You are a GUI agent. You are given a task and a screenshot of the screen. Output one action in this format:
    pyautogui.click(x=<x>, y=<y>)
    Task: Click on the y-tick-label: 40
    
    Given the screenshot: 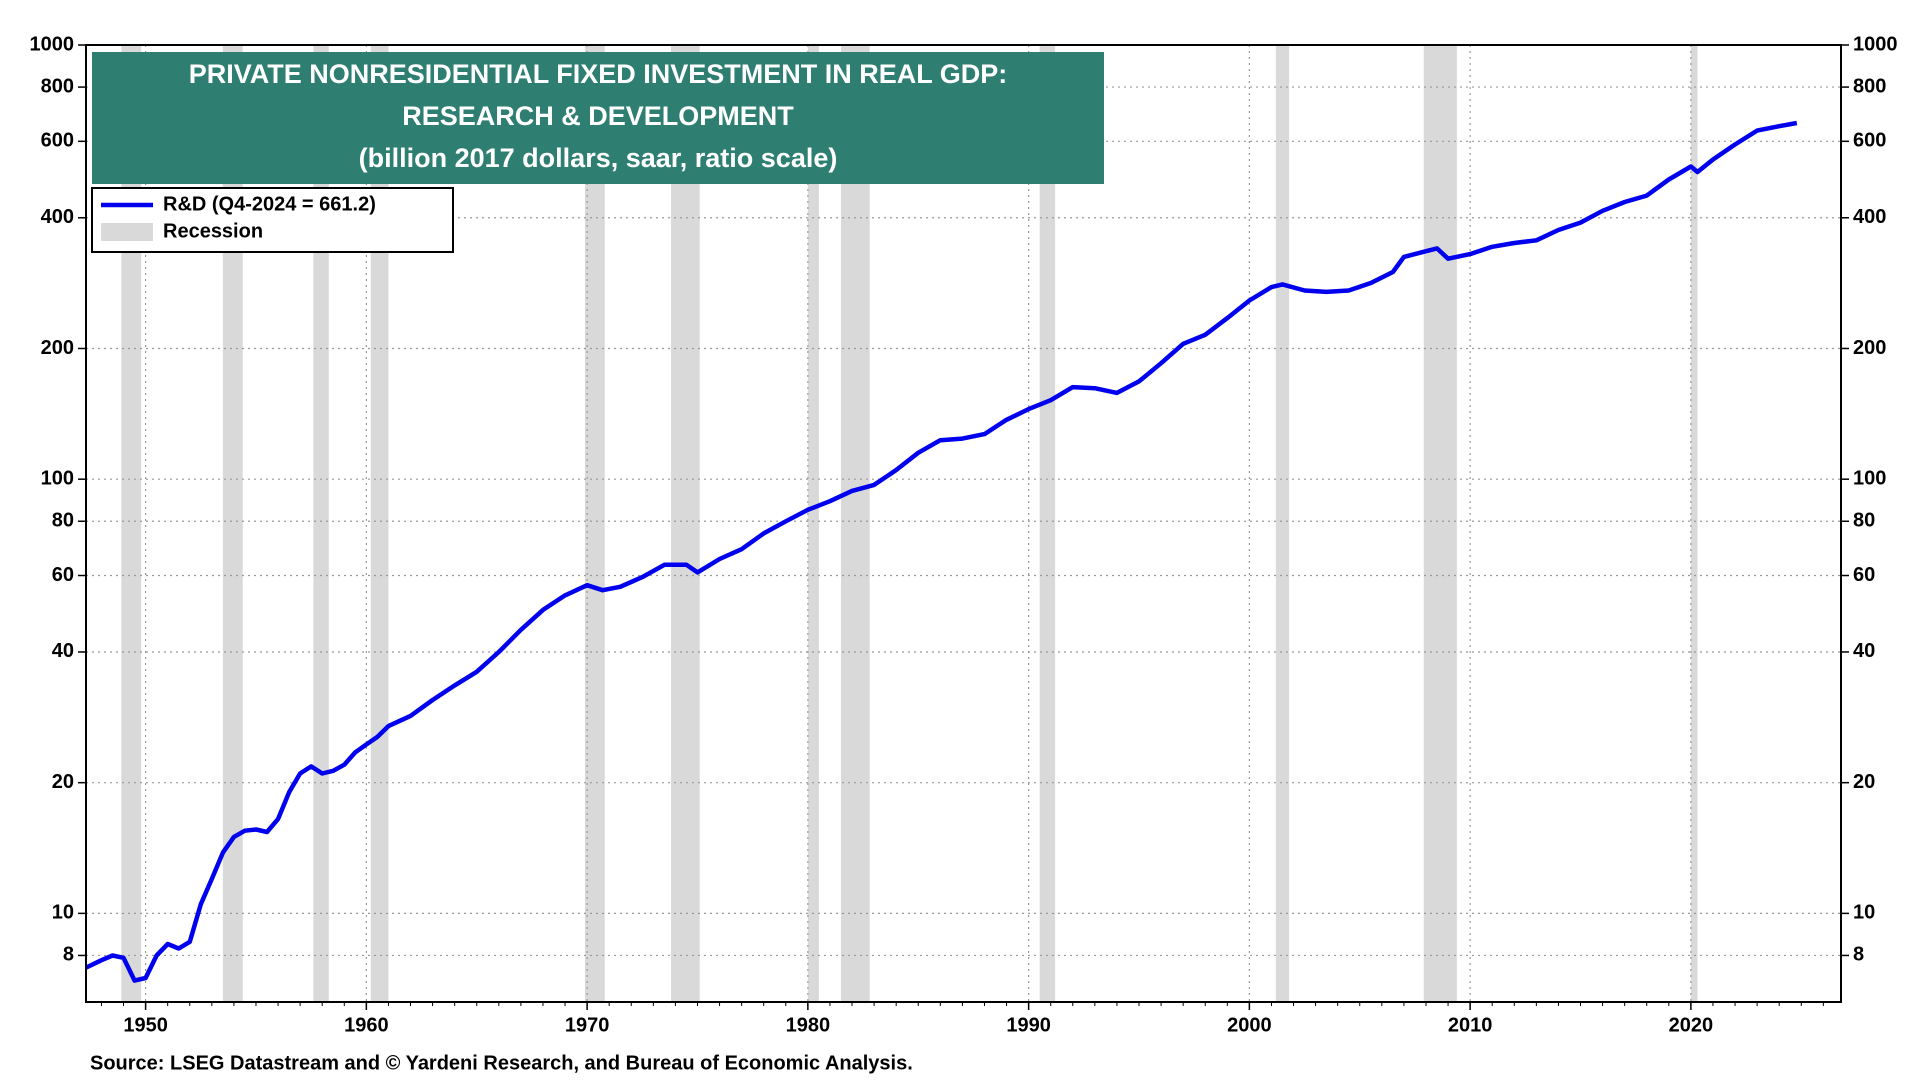 What is the action you would take?
    pyautogui.click(x=63, y=651)
    